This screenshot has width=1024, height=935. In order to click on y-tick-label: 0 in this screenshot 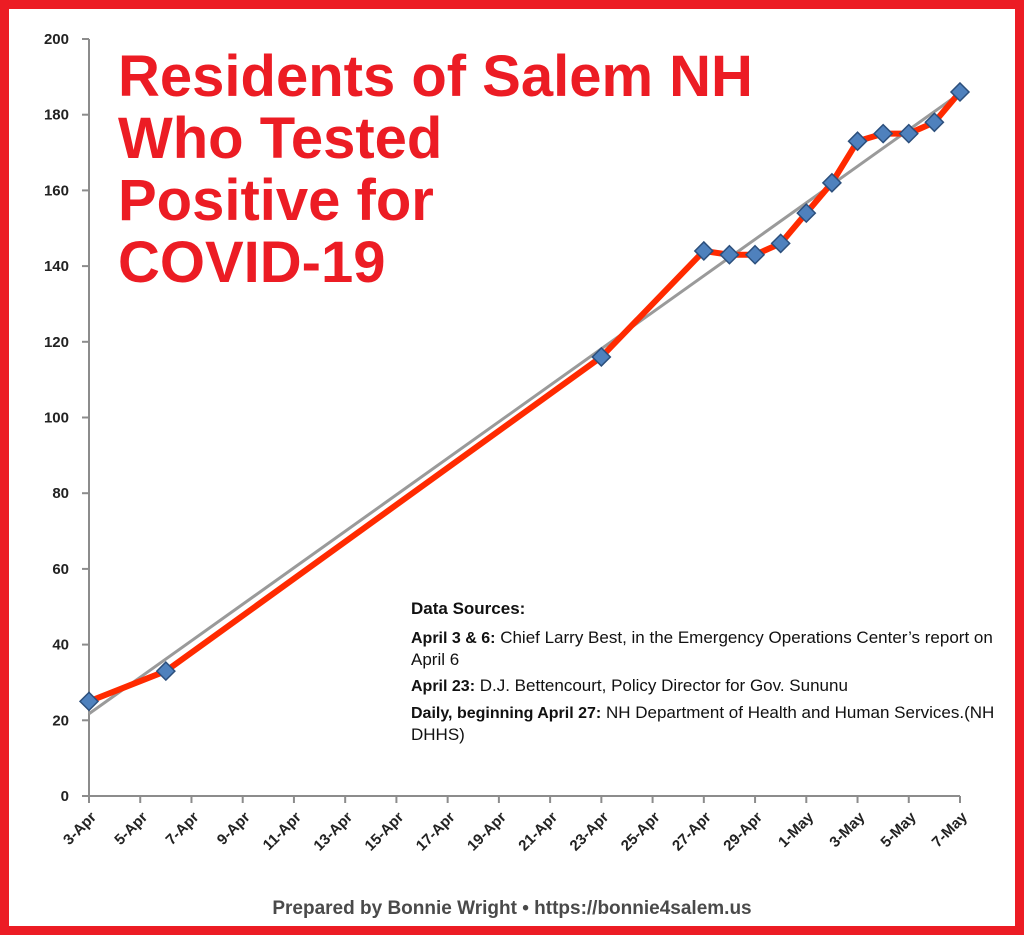, I will do `click(65, 796)`.